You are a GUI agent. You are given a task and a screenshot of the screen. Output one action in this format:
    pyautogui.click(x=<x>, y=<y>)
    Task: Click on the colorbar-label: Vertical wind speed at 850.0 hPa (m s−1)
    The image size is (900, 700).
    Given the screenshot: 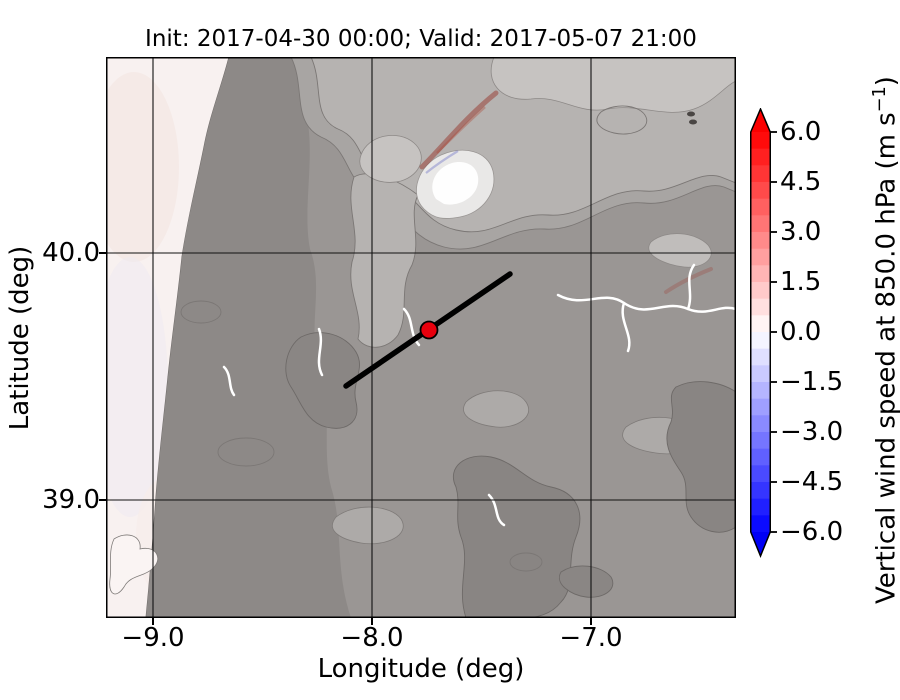 What is the action you would take?
    pyautogui.click(x=882, y=340)
    